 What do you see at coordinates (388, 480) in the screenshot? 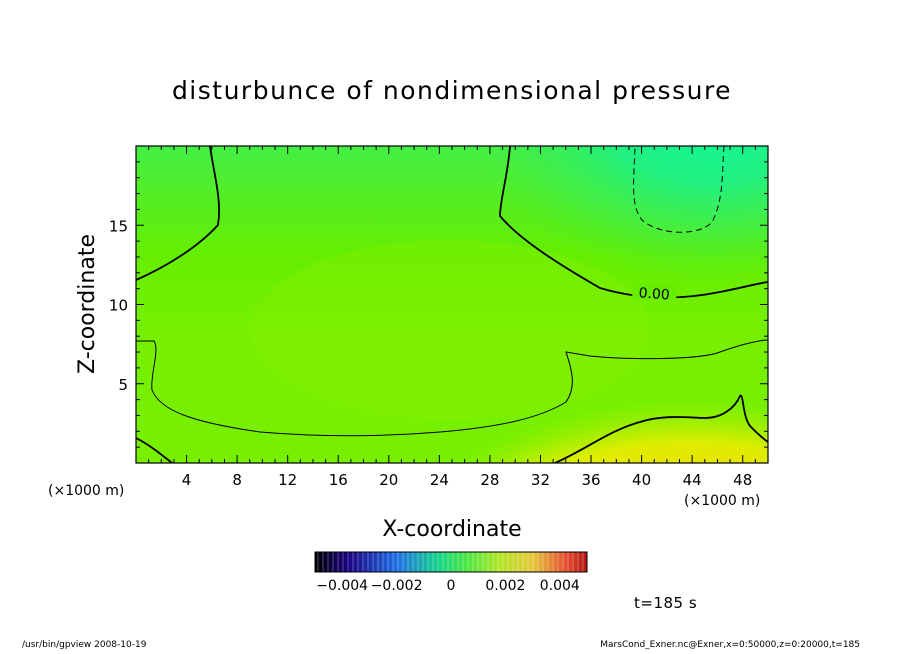
I see `x-tick-label: 20` at bounding box center [388, 480].